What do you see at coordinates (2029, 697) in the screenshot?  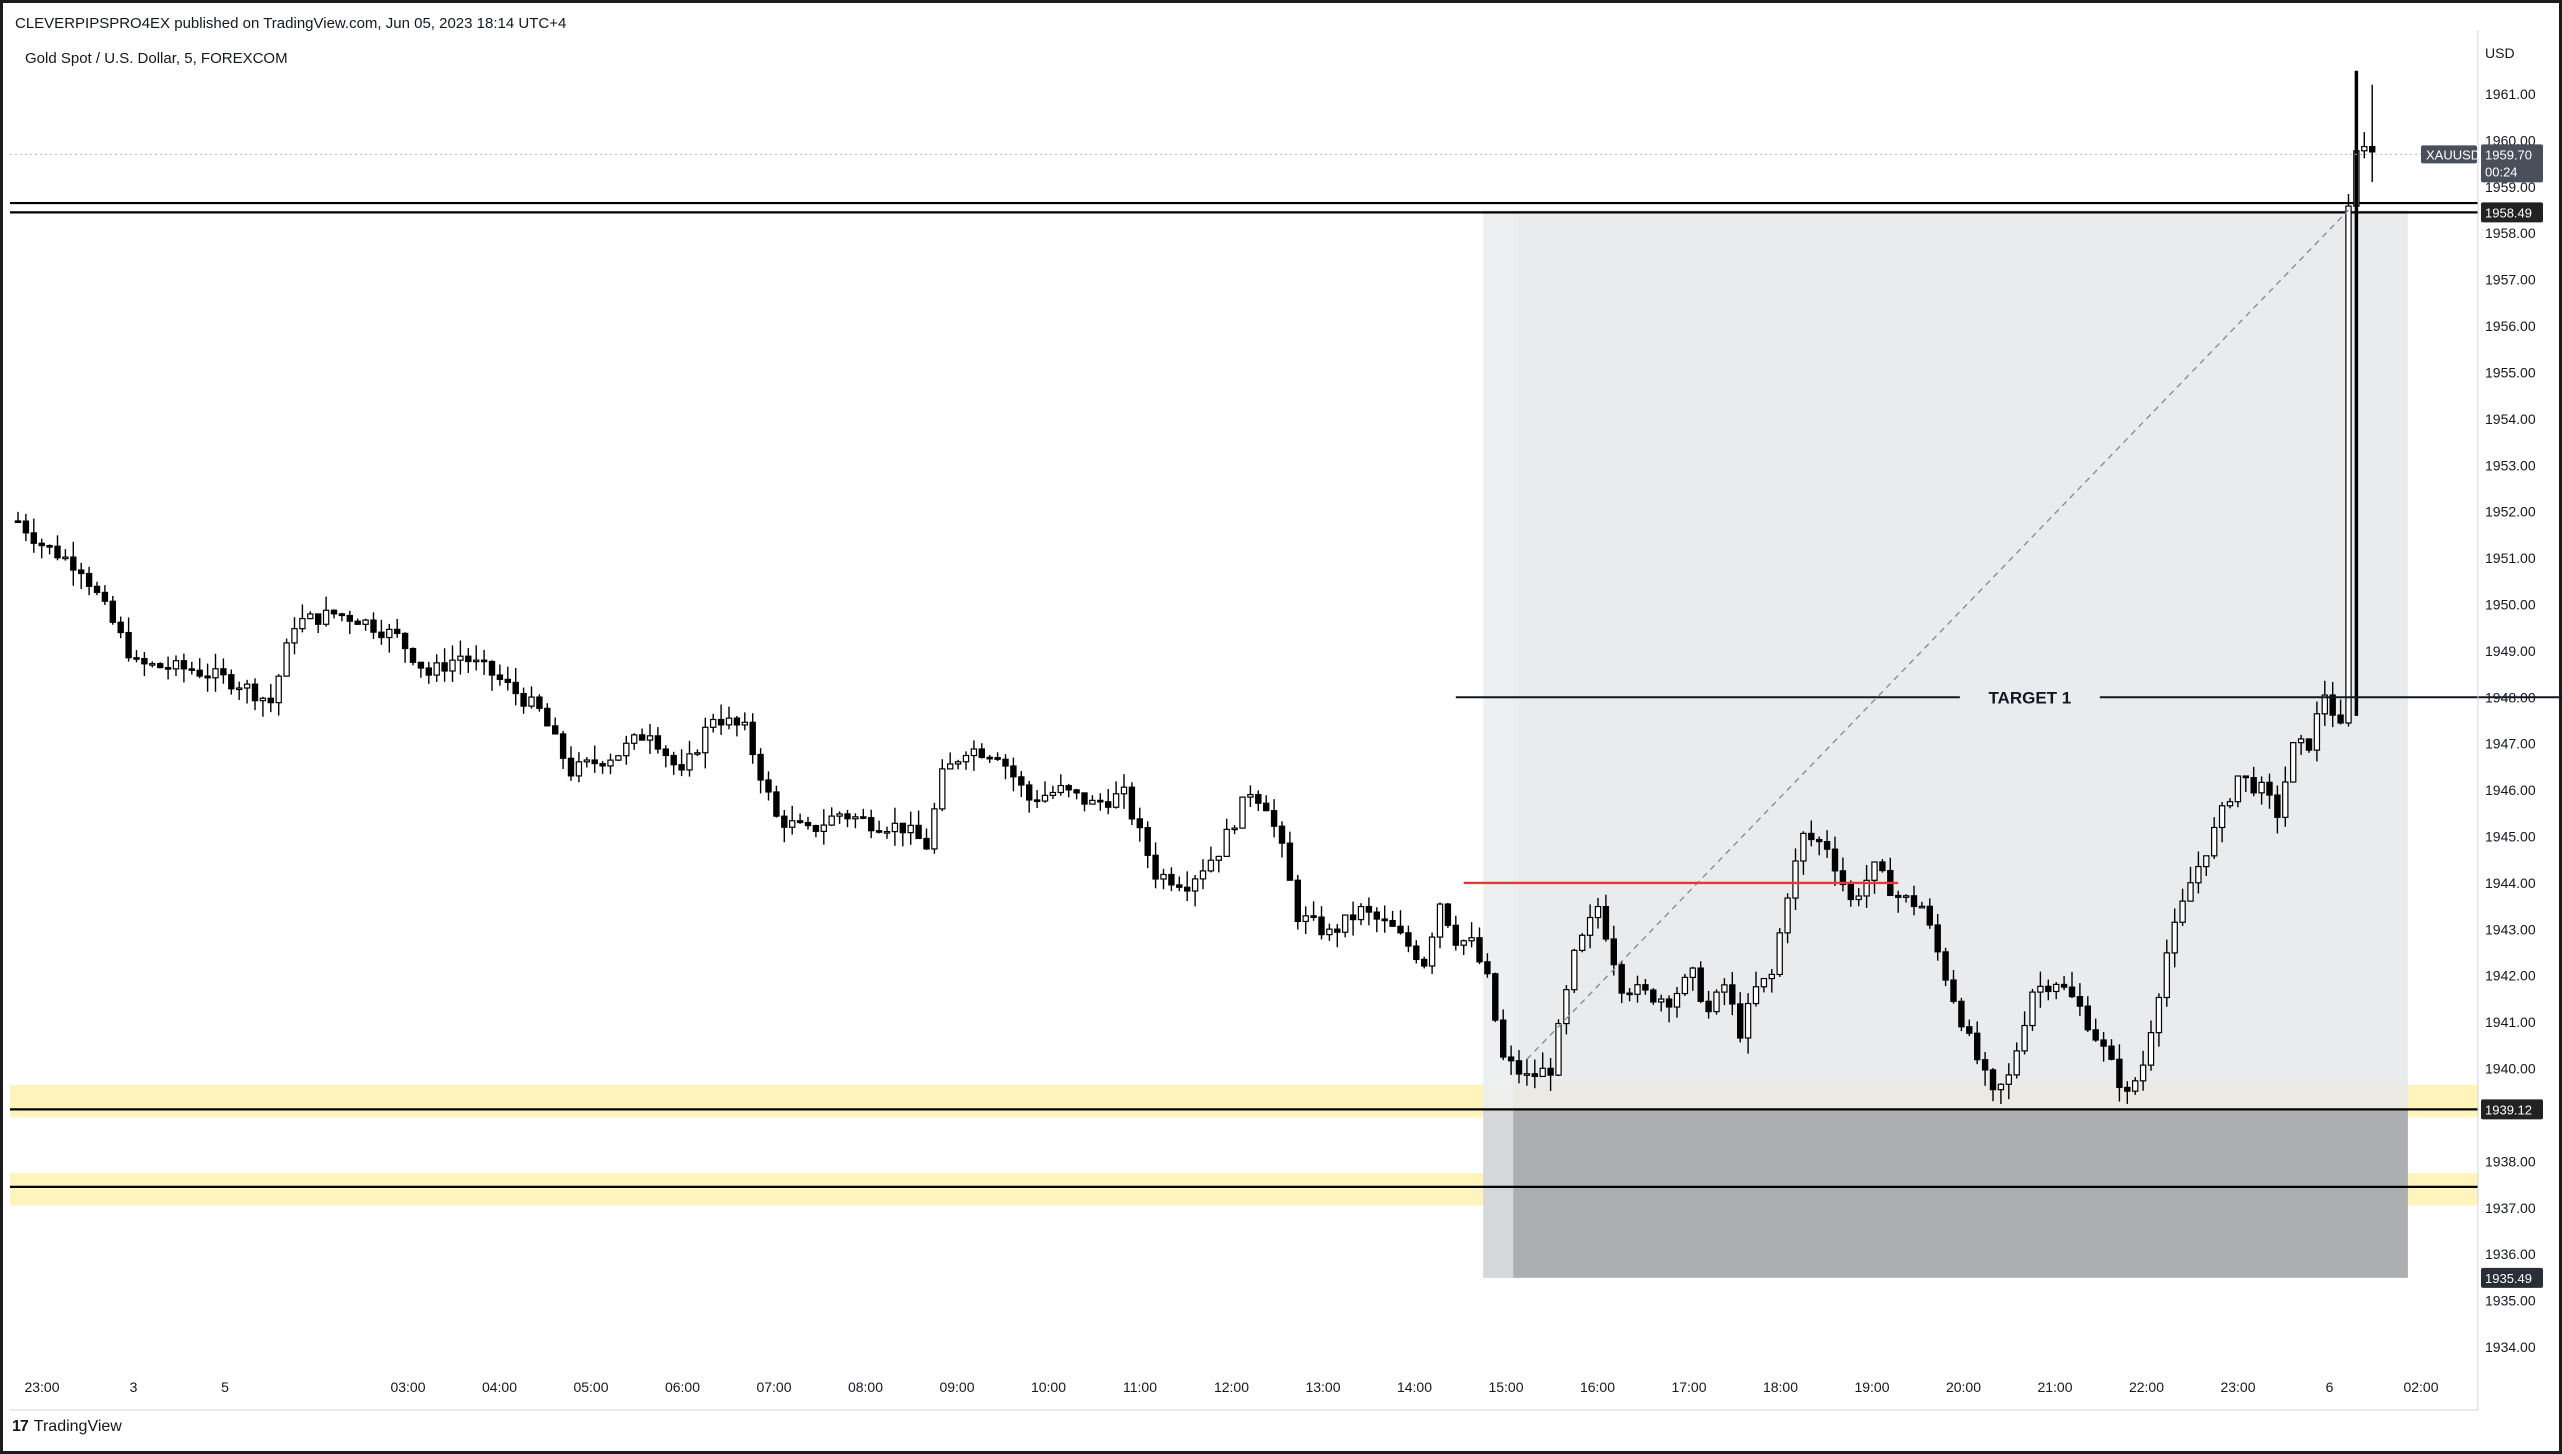 I see `target-label: TARGET 1` at bounding box center [2029, 697].